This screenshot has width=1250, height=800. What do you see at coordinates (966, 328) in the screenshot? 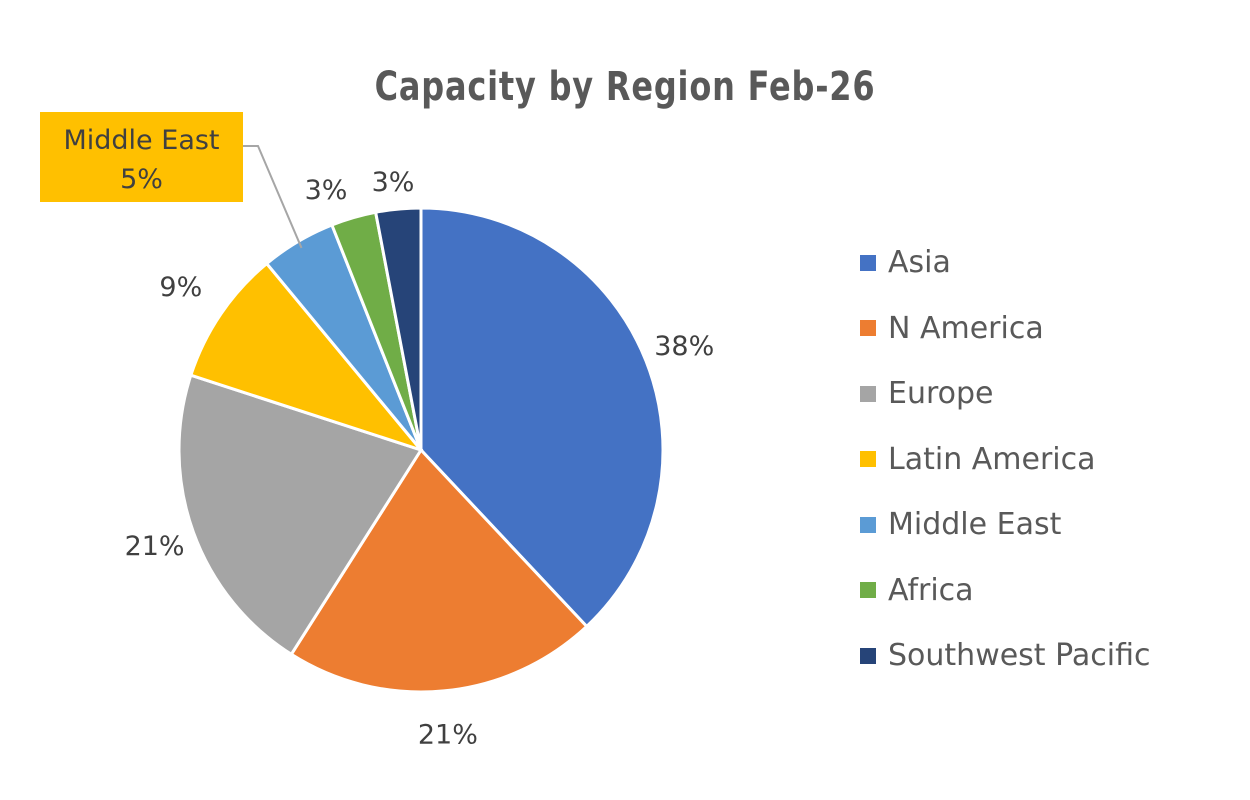
I see `legend-label: N America` at bounding box center [966, 328].